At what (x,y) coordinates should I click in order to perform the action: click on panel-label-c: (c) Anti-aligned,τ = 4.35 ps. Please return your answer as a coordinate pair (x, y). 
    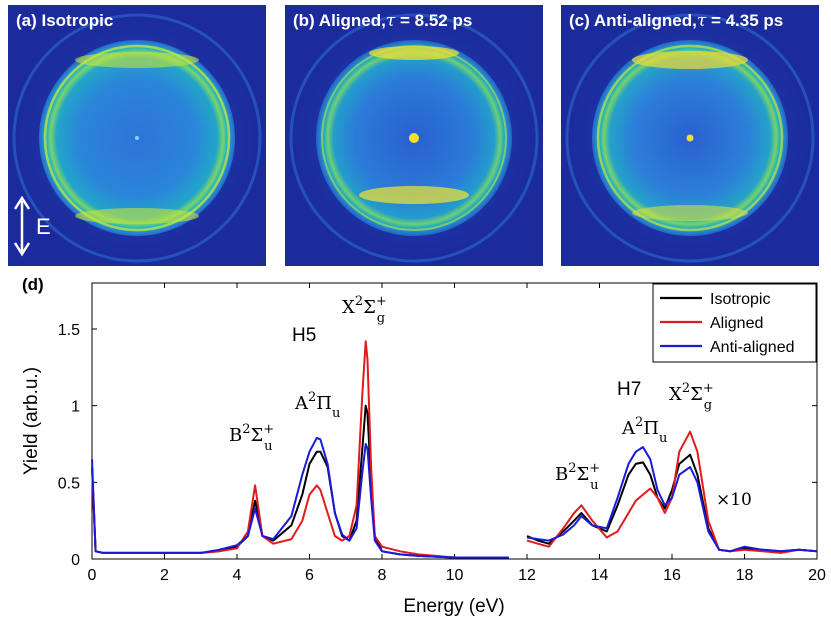
    Looking at the image, I should click on (676, 21).